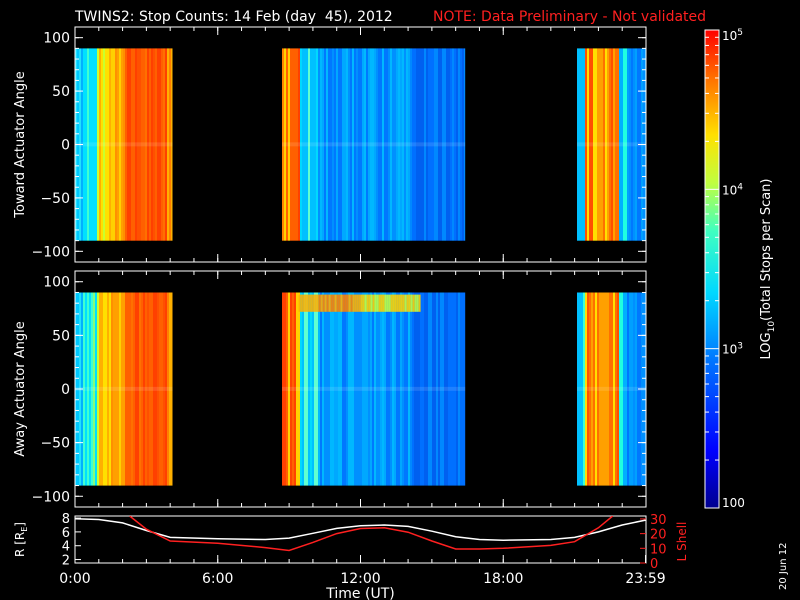  What do you see at coordinates (20, 388) in the screenshot?
I see `y-axis-label: Away Actuator Angle` at bounding box center [20, 388].